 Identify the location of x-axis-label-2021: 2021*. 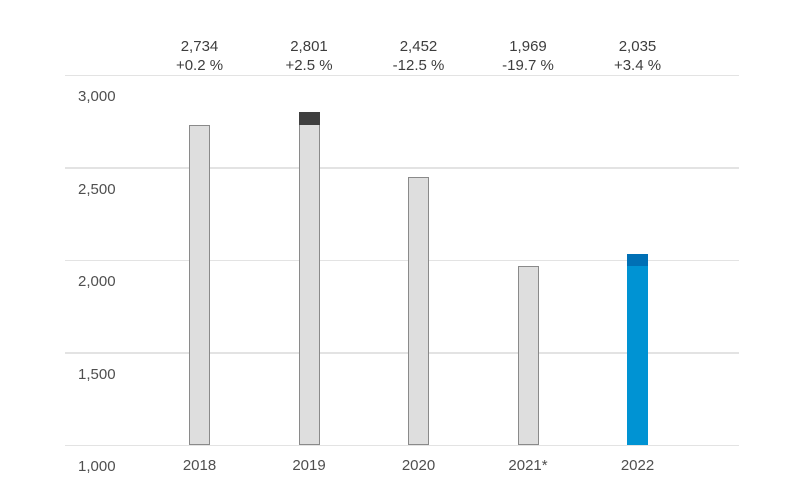
(528, 465).